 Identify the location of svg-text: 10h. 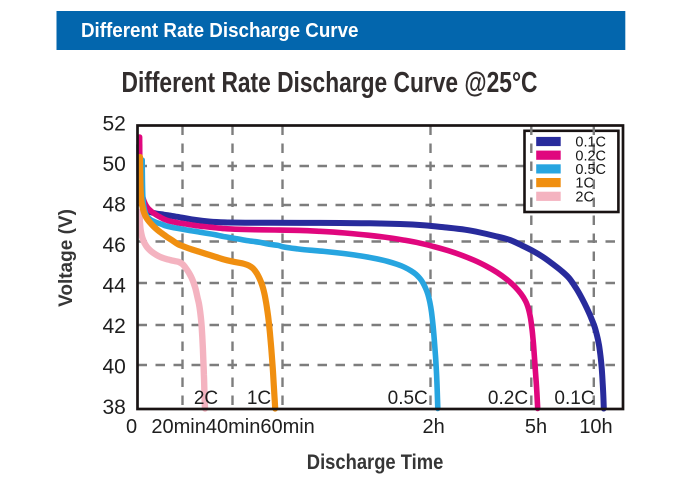
(595, 427).